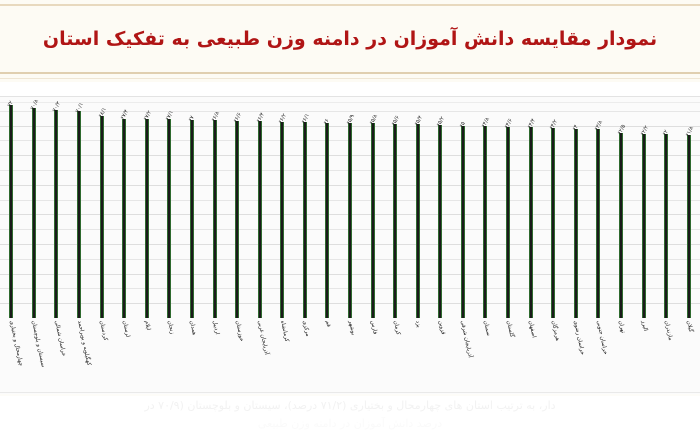 This screenshot has height=437, width=700. What do you see at coordinates (103, 331) in the screenshot?
I see `category-label: کردستان` at bounding box center [103, 331].